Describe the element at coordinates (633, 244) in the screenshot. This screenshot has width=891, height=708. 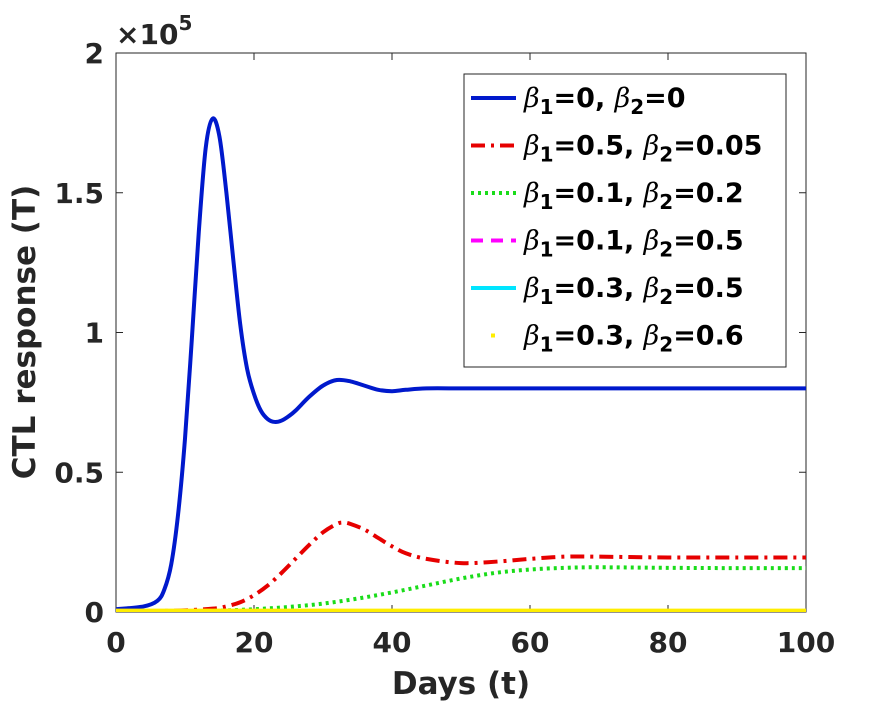
I see `legend-label: β1=0.1, β2=0.5` at that location.